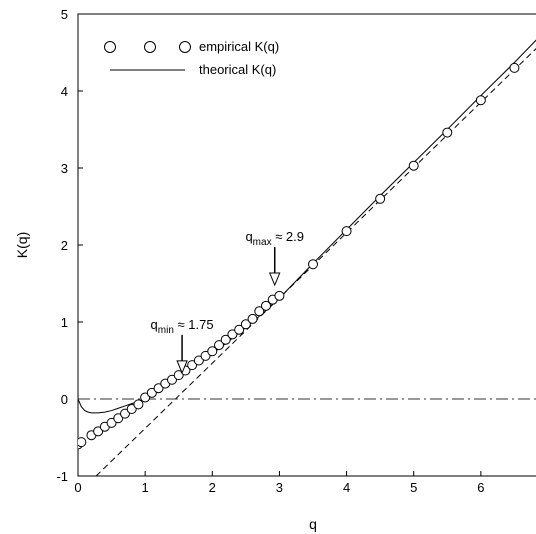 This screenshot has height=534, width=536. I want to click on y-tick-label: 0, so click(64, 399).